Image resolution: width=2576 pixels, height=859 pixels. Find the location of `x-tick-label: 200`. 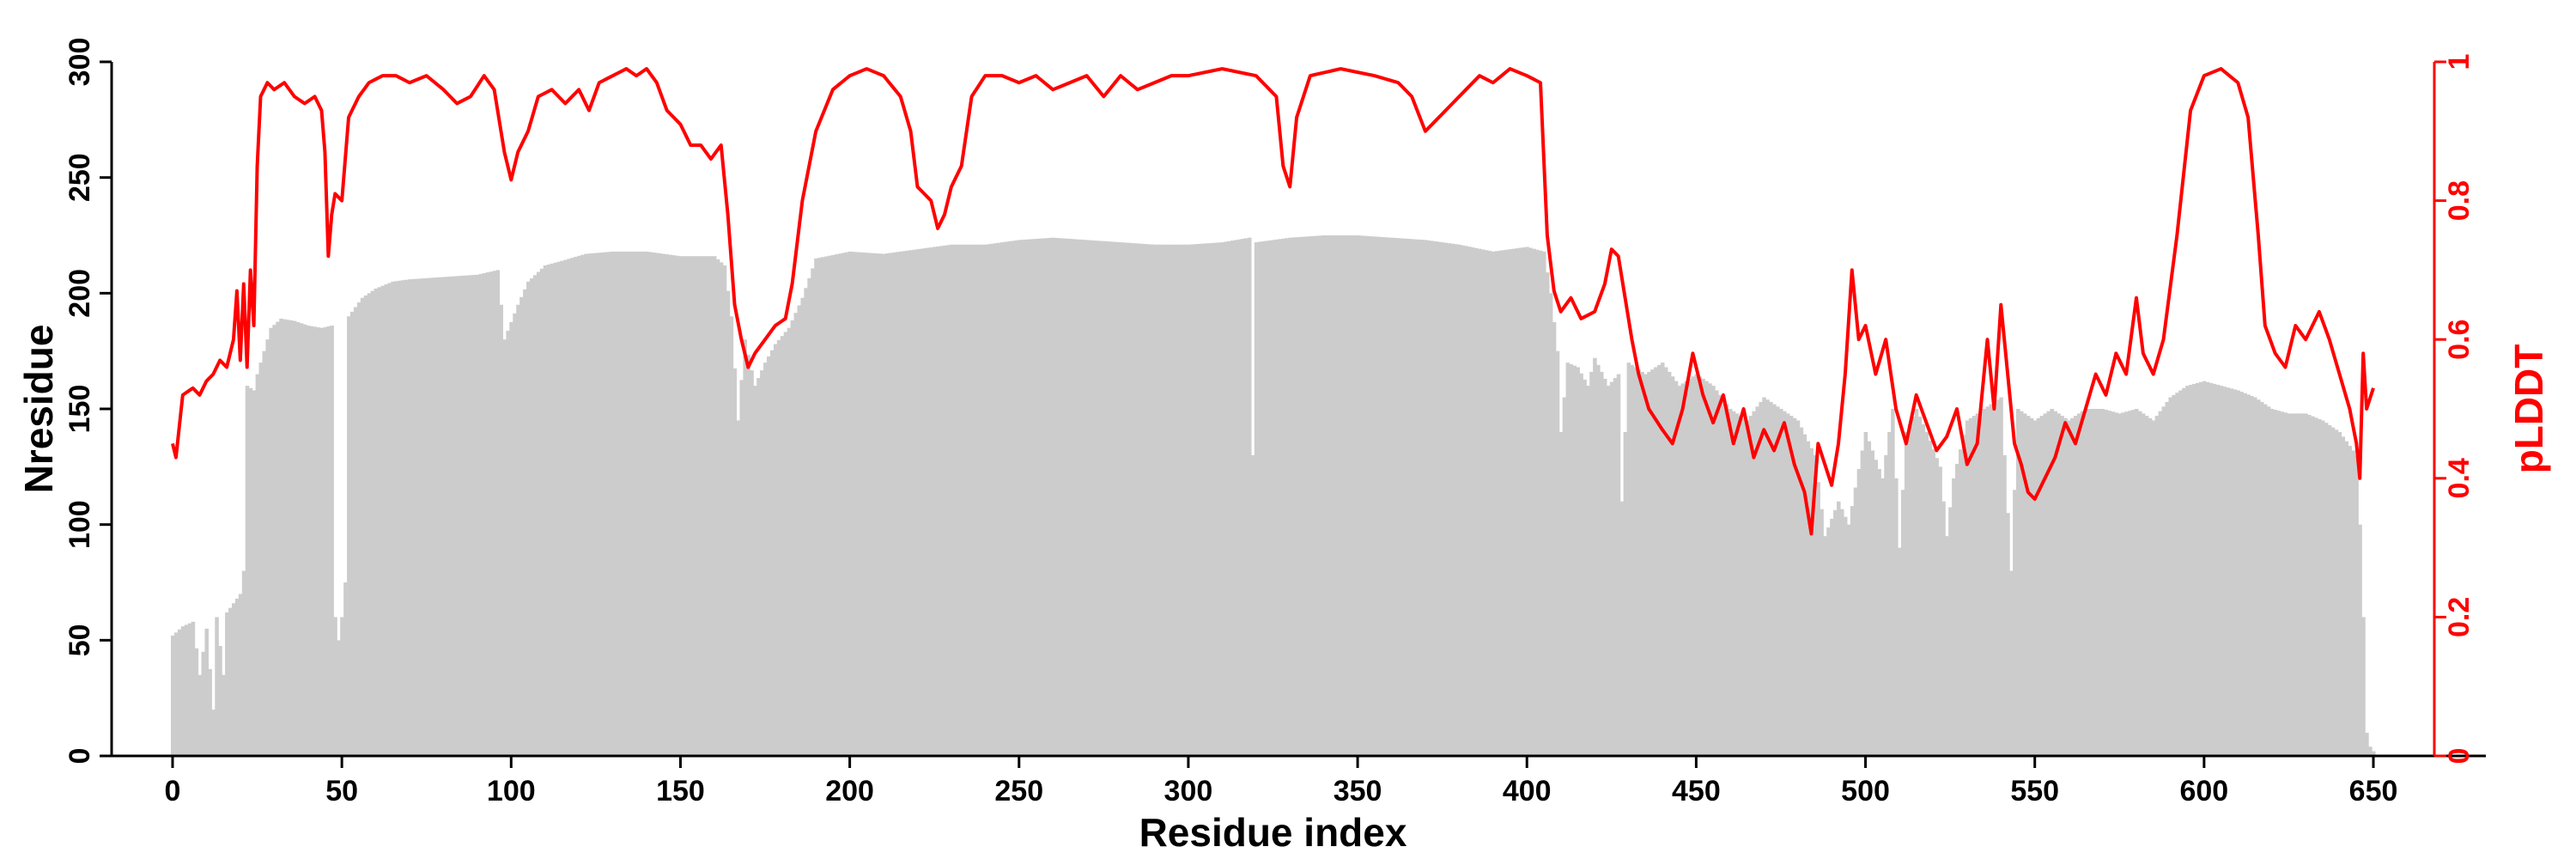

x-tick-label: 200 is located at coordinates (850, 791).